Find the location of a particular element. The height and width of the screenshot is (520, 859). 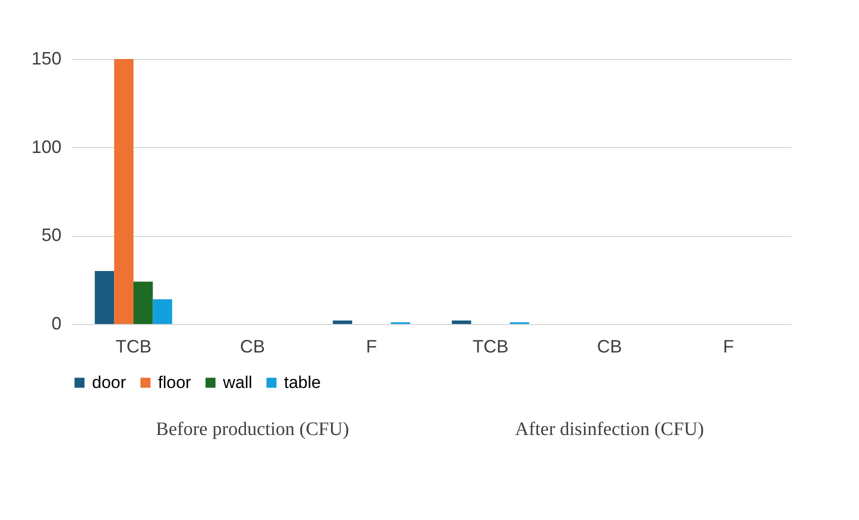

y-tick-label: 0 is located at coordinates (56, 324).